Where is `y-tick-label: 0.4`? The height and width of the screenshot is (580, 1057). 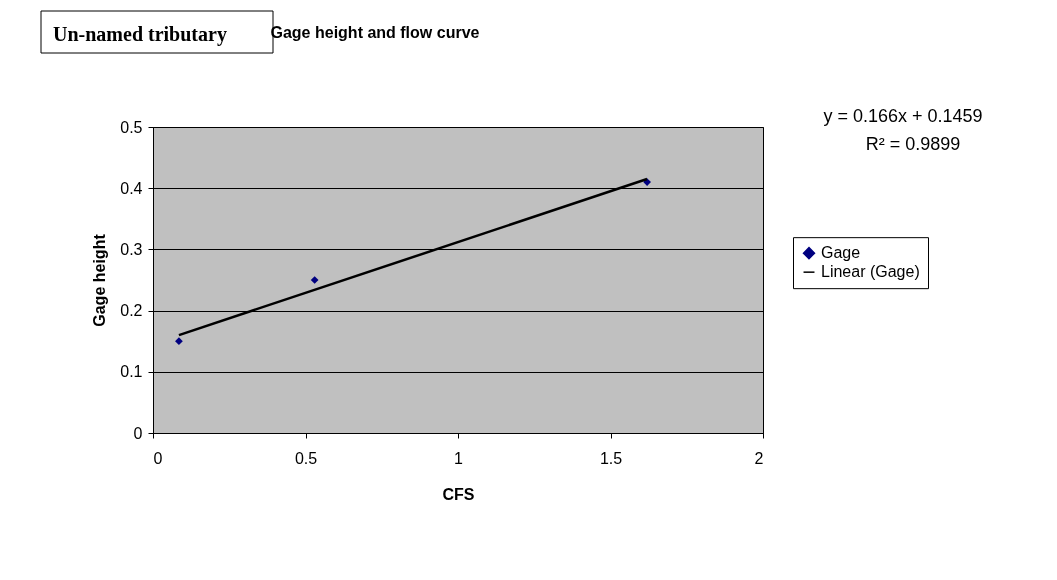
y-tick-label: 0.4 is located at coordinates (131, 188).